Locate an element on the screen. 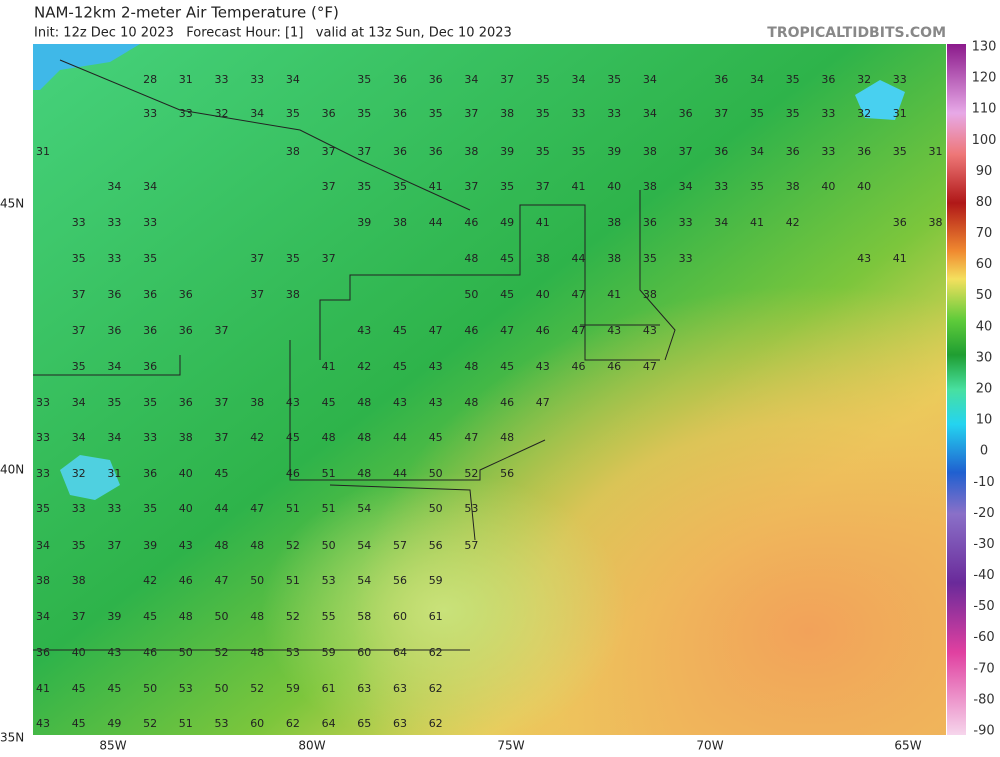 This screenshot has height=757, width=1000. station-value: 59 is located at coordinates (436, 580).